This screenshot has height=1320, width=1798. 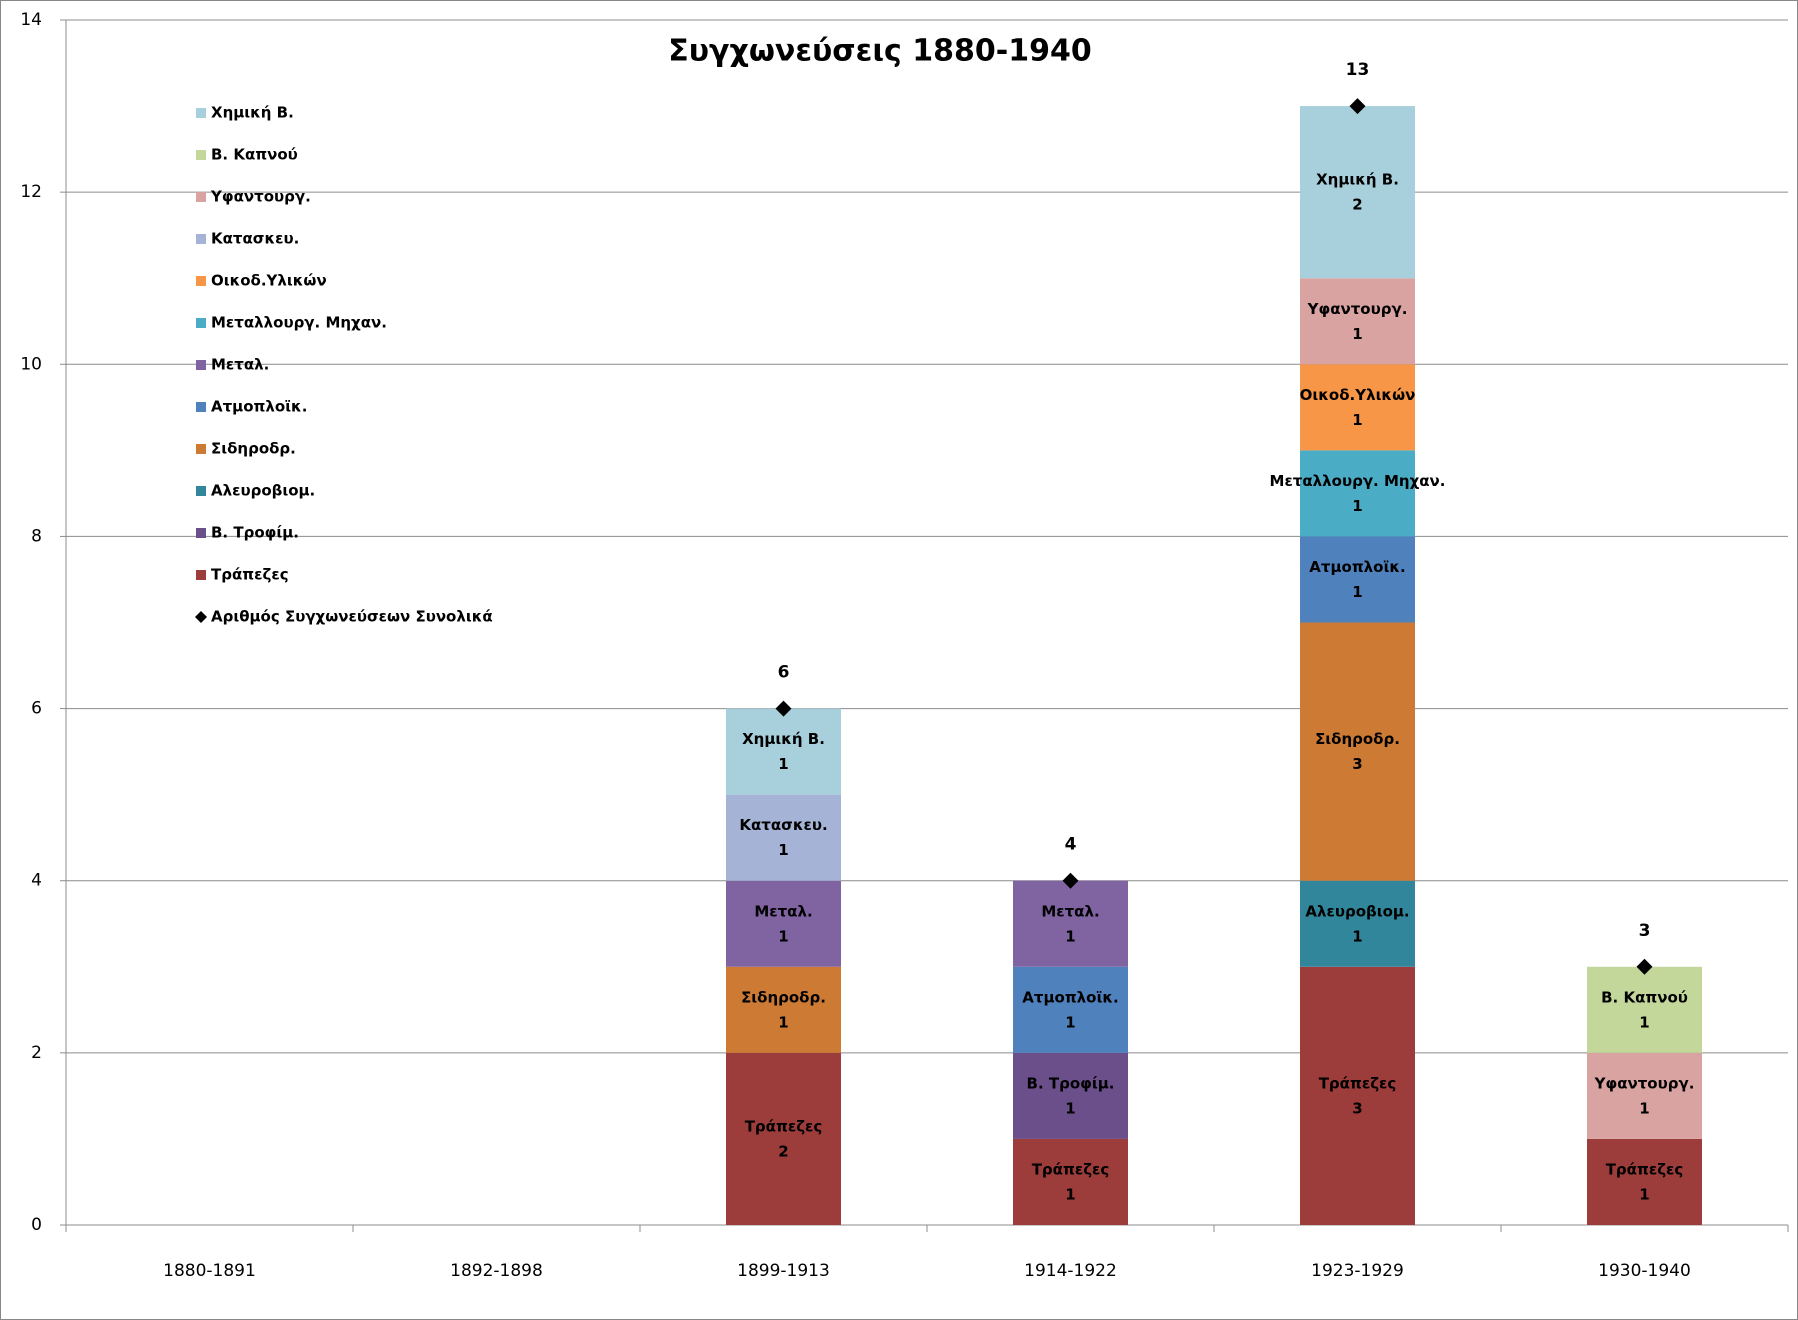 What do you see at coordinates (1645, 931) in the screenshot?
I see `total-label: 3` at bounding box center [1645, 931].